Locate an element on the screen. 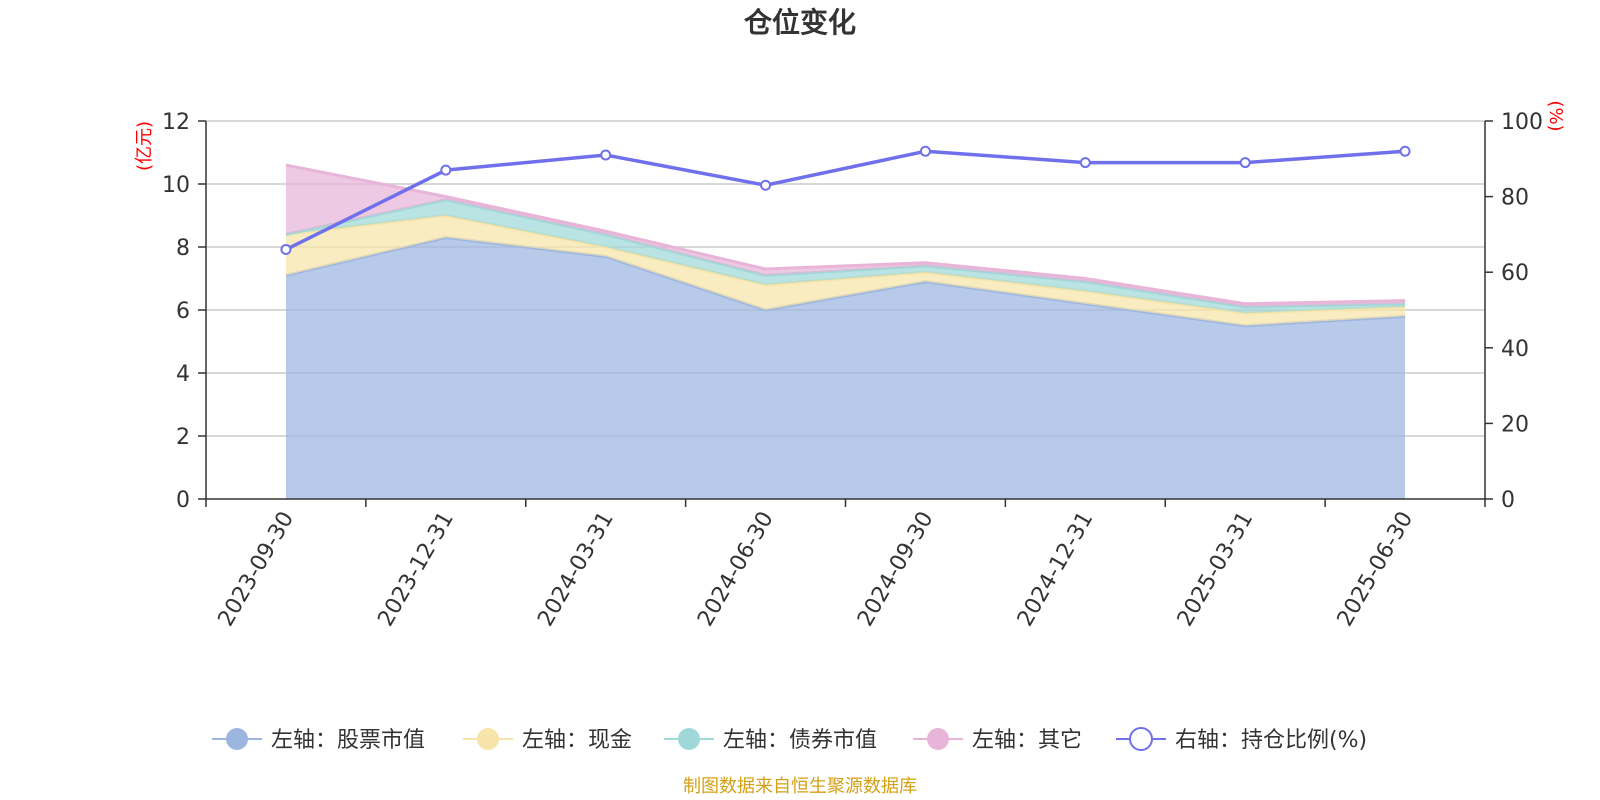 The image size is (1600, 800). left-axis-unit: (亿元) is located at coordinates (144, 146).